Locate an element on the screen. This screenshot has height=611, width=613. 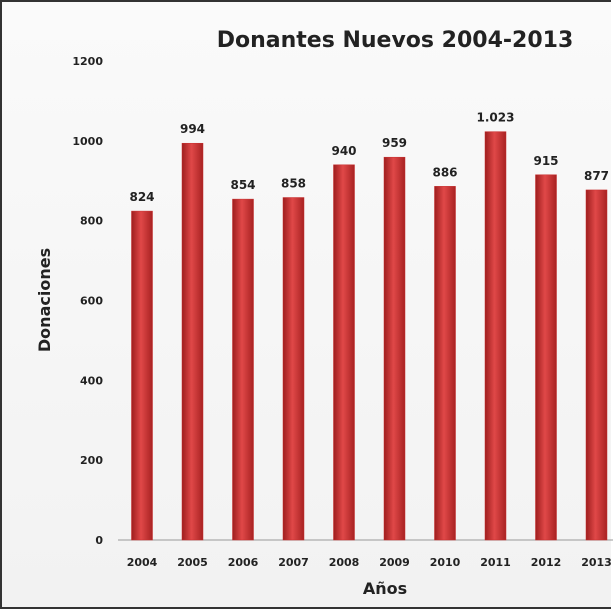
y-tick-label: 600 is located at coordinates (91, 301).